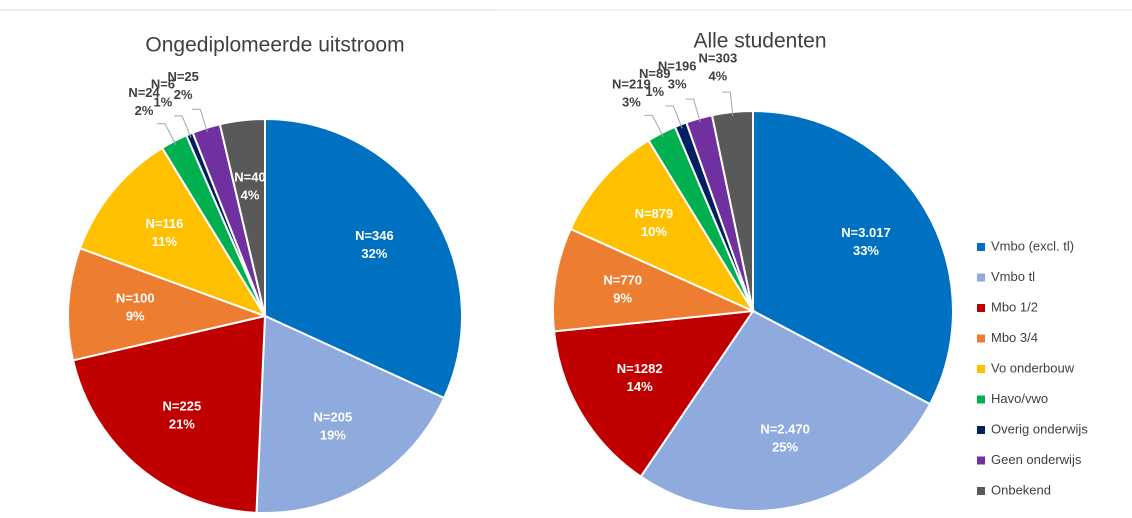  I want to click on value-label: N=205, so click(333, 416).